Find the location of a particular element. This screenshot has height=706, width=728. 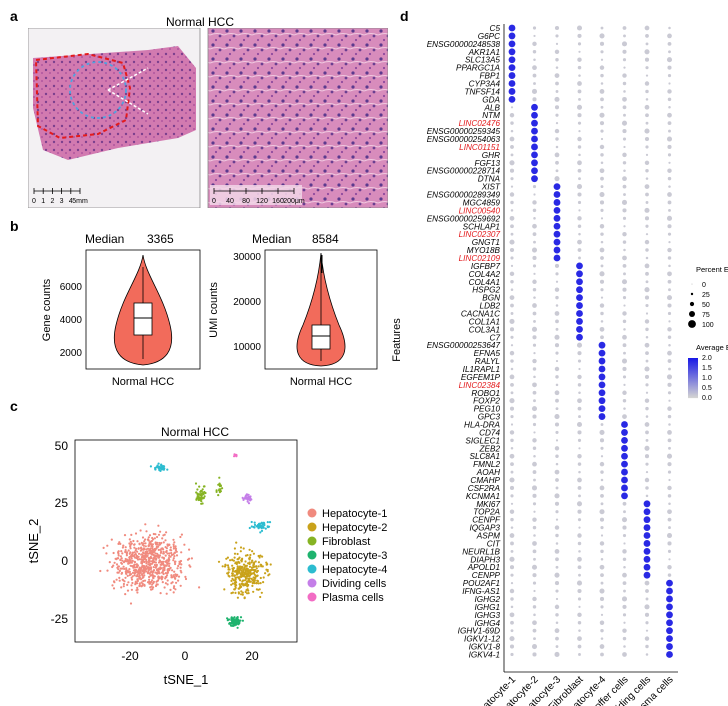

zoom-scale-ticks: 0 40 80 120 160 200μm is located at coordinates (258, 196).